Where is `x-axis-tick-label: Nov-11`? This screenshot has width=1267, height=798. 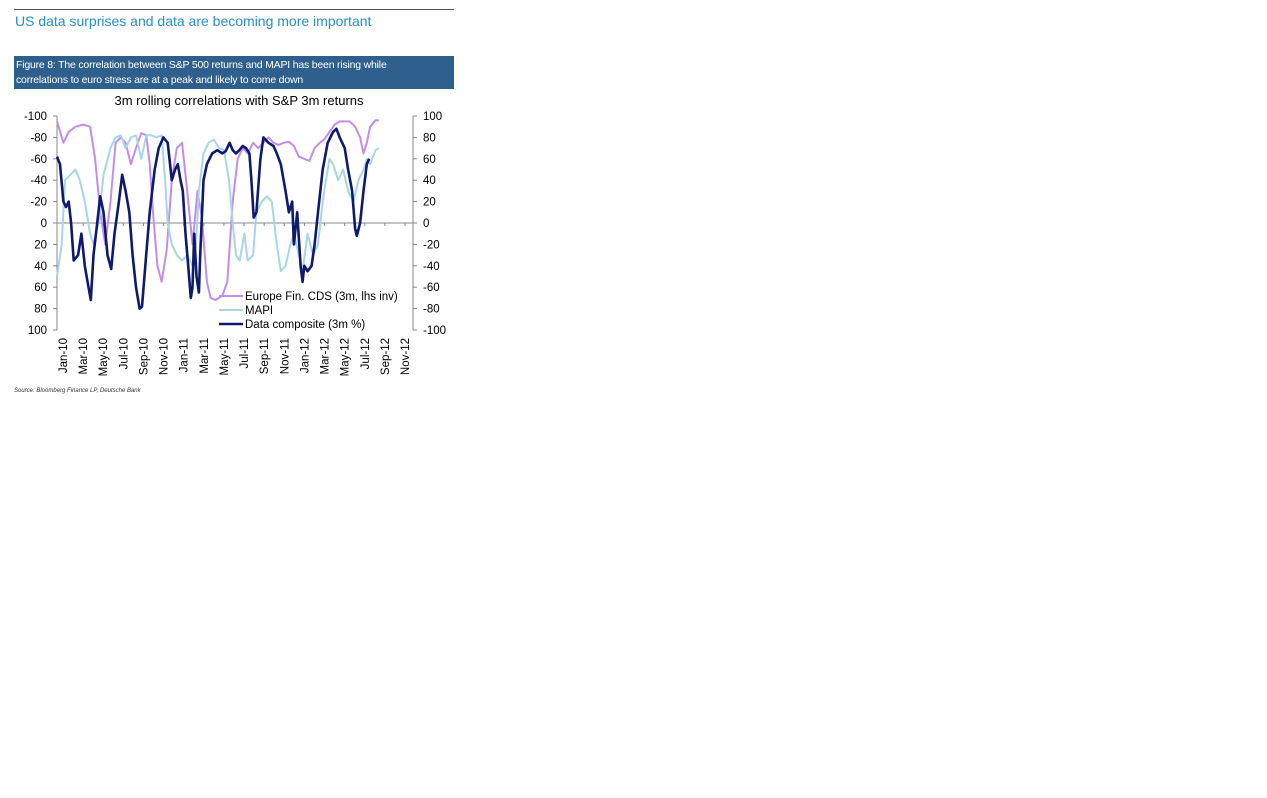 x-axis-tick-label: Nov-11 is located at coordinates (285, 356).